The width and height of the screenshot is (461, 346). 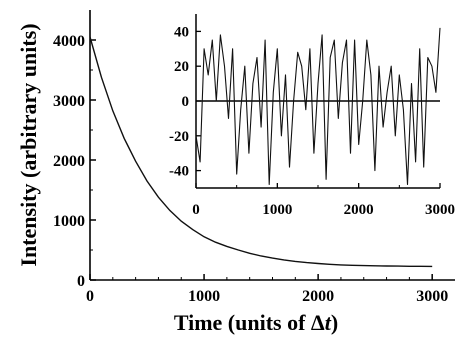 I want to click on inset-y-tick-label: 20, so click(x=181, y=67).